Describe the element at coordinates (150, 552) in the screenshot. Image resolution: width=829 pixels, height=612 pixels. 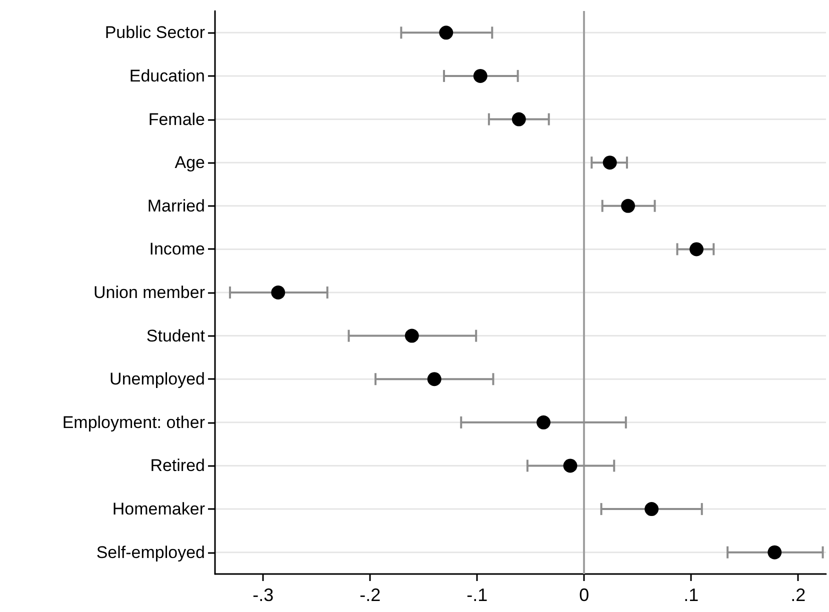
I see `y-tick-label: Self-employed` at that location.